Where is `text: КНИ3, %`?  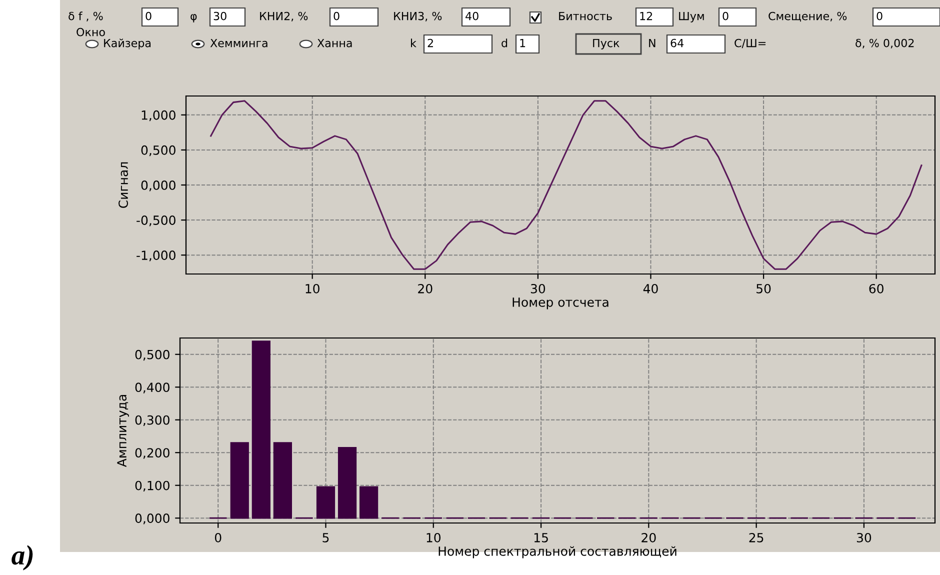
text: КНИ3, % is located at coordinates (418, 17).